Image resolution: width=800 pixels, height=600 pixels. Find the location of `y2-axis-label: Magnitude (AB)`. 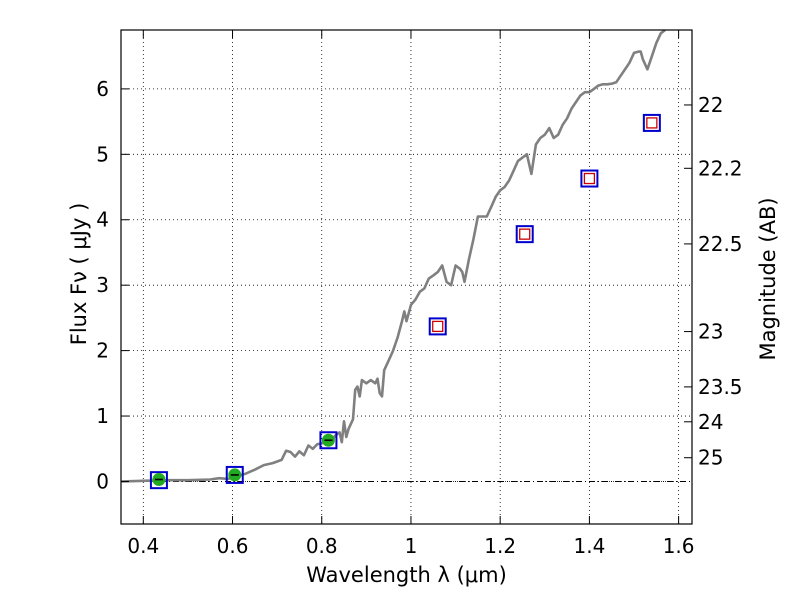

y2-axis-label: Magnitude (AB) is located at coordinates (768, 278).